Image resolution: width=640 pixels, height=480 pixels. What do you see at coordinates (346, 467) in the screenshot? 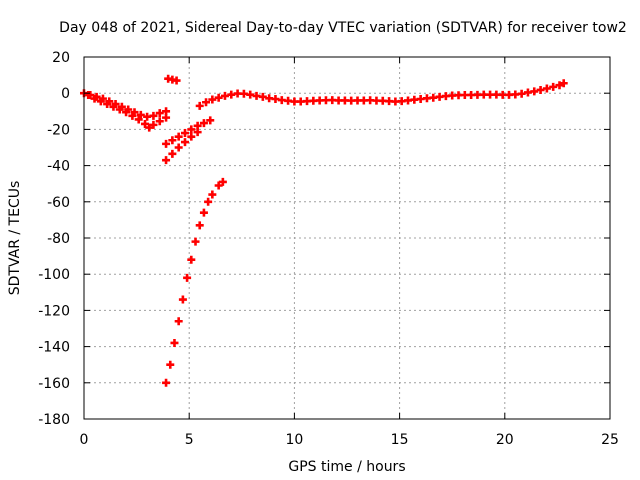
I see `x-axis-label: GPS time / hours` at bounding box center [346, 467].